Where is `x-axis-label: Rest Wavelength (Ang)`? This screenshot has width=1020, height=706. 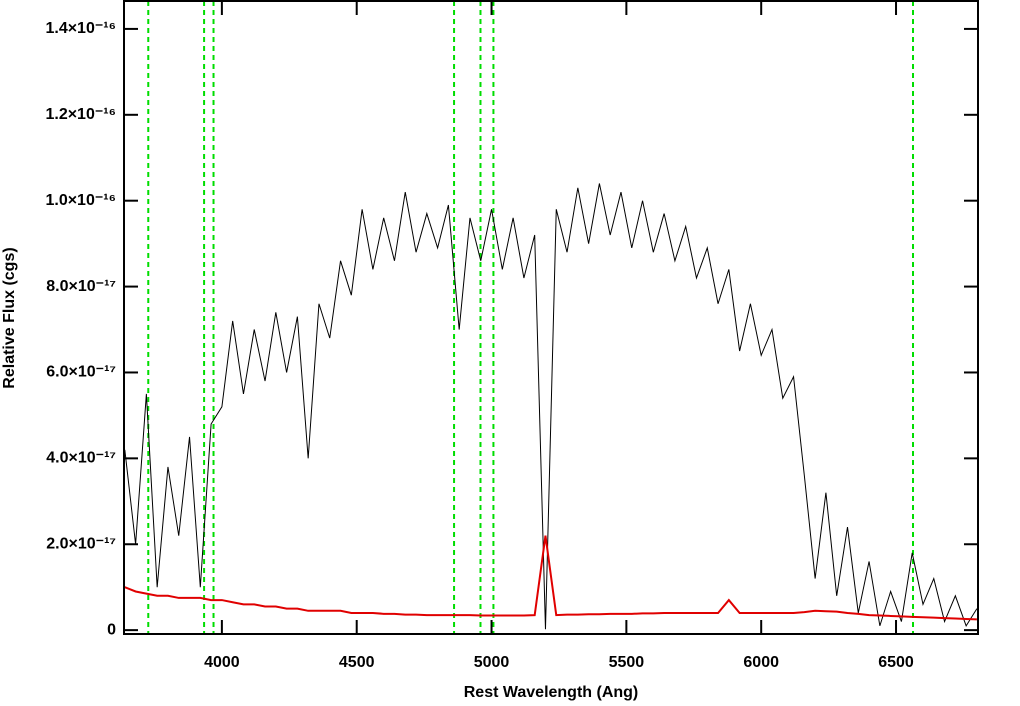 x-axis-label: Rest Wavelength (Ang) is located at coordinates (551, 692).